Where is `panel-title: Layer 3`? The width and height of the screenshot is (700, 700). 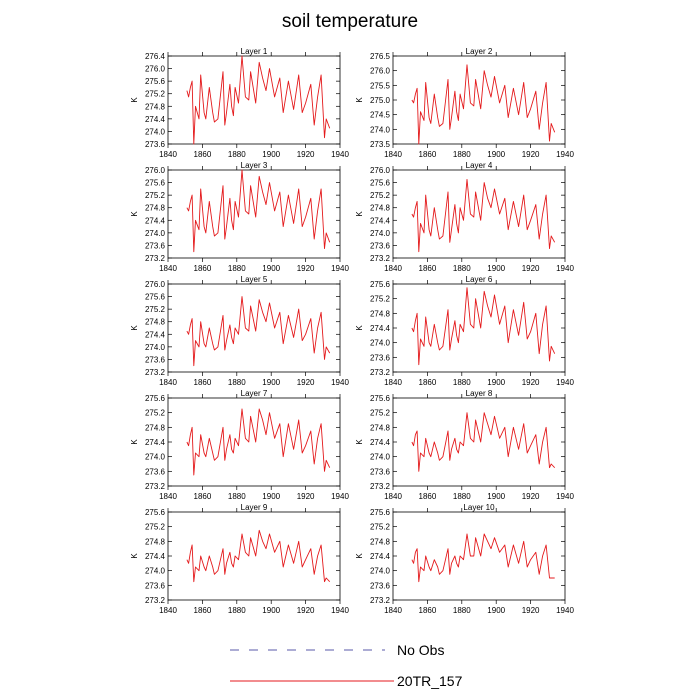 panel-title: Layer 3 is located at coordinates (254, 165).